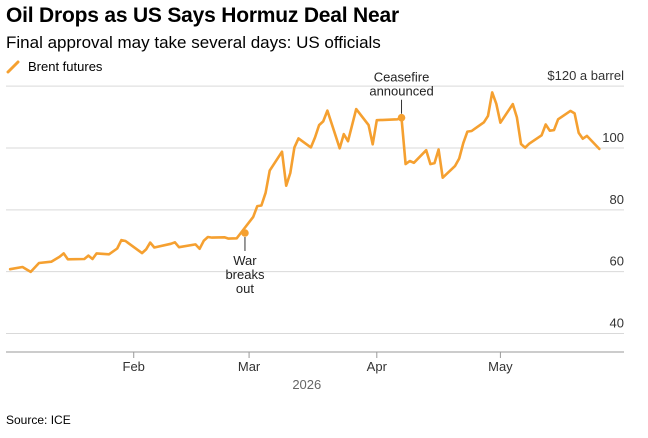  I want to click on annotation-text: announced, so click(401, 91).